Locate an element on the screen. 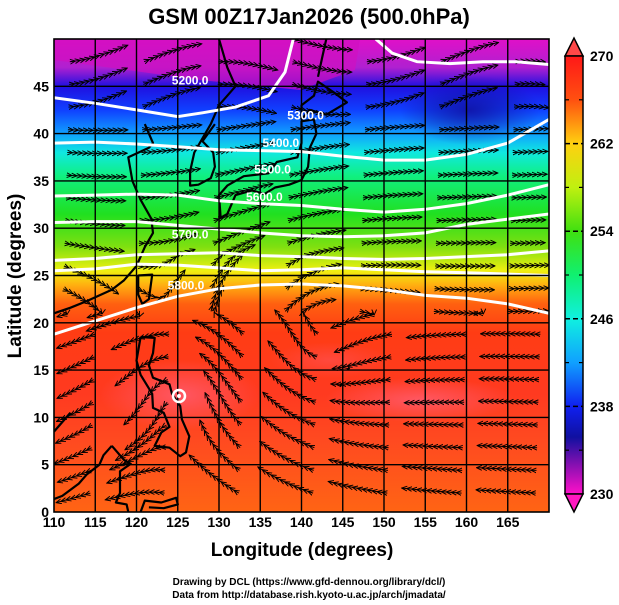 This screenshot has height=605, width=619. colorbar-tick-label: 262 is located at coordinates (602, 144).